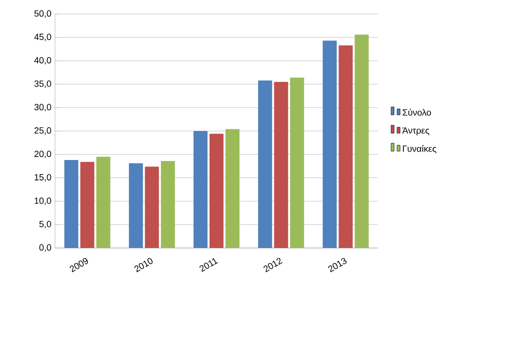 Image resolution: width=512 pixels, height=338 pixels. Describe the element at coordinates (43, 131) in the screenshot. I see `y-tick-label: 25,0` at that location.